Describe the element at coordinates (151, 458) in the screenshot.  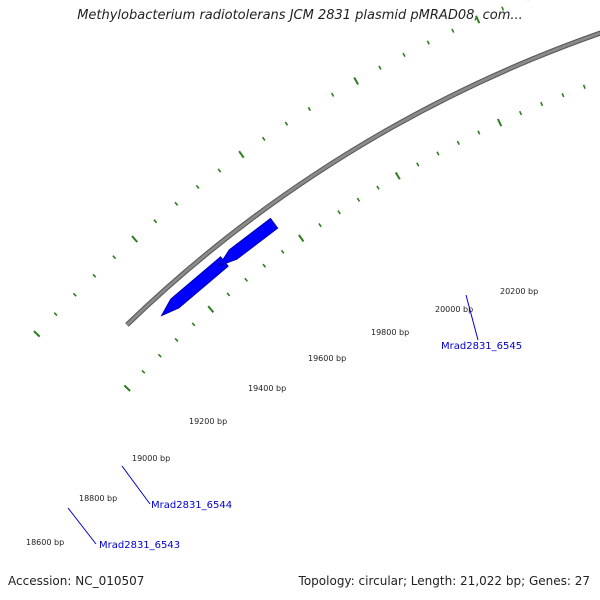
I see `tick-label-19000: 19000 bp` at that location.